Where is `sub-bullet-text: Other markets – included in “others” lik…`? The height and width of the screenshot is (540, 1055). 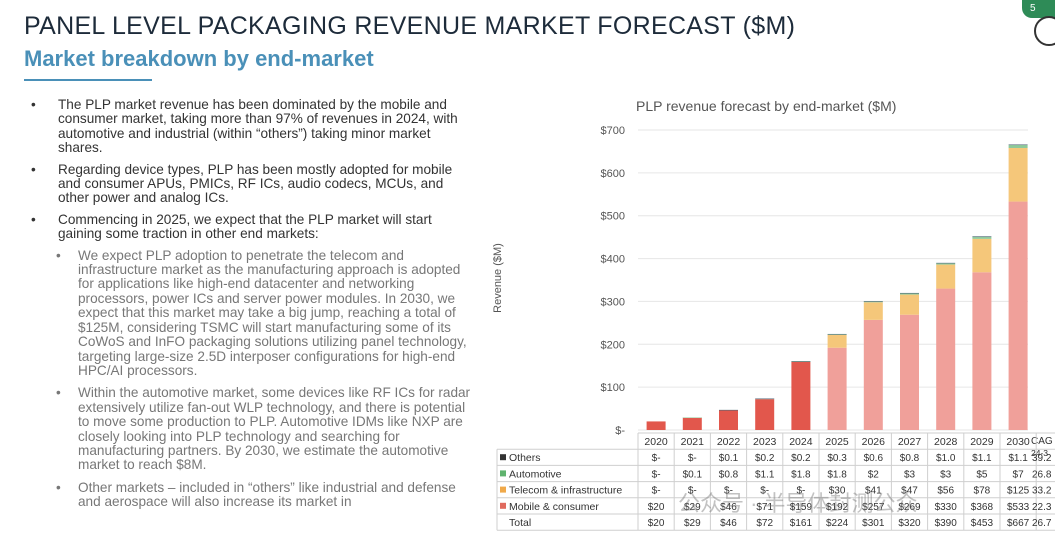 sub-bullet-text: Other markets – included in “others” lik… is located at coordinates (267, 494).